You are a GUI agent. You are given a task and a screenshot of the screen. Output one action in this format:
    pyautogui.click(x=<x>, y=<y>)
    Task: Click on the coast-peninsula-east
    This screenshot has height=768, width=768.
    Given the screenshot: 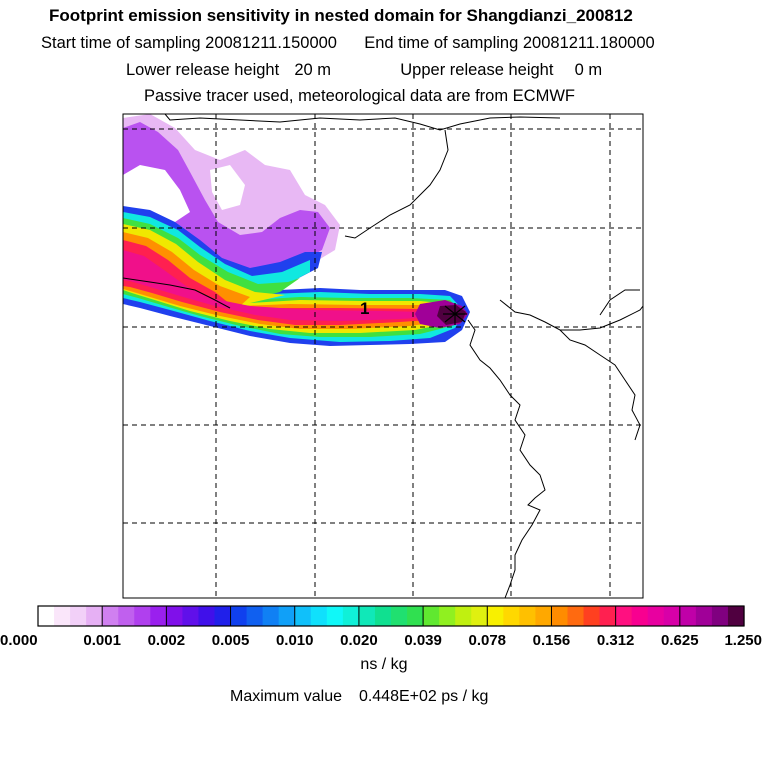 What is the action you would take?
    pyautogui.click(x=571, y=315)
    